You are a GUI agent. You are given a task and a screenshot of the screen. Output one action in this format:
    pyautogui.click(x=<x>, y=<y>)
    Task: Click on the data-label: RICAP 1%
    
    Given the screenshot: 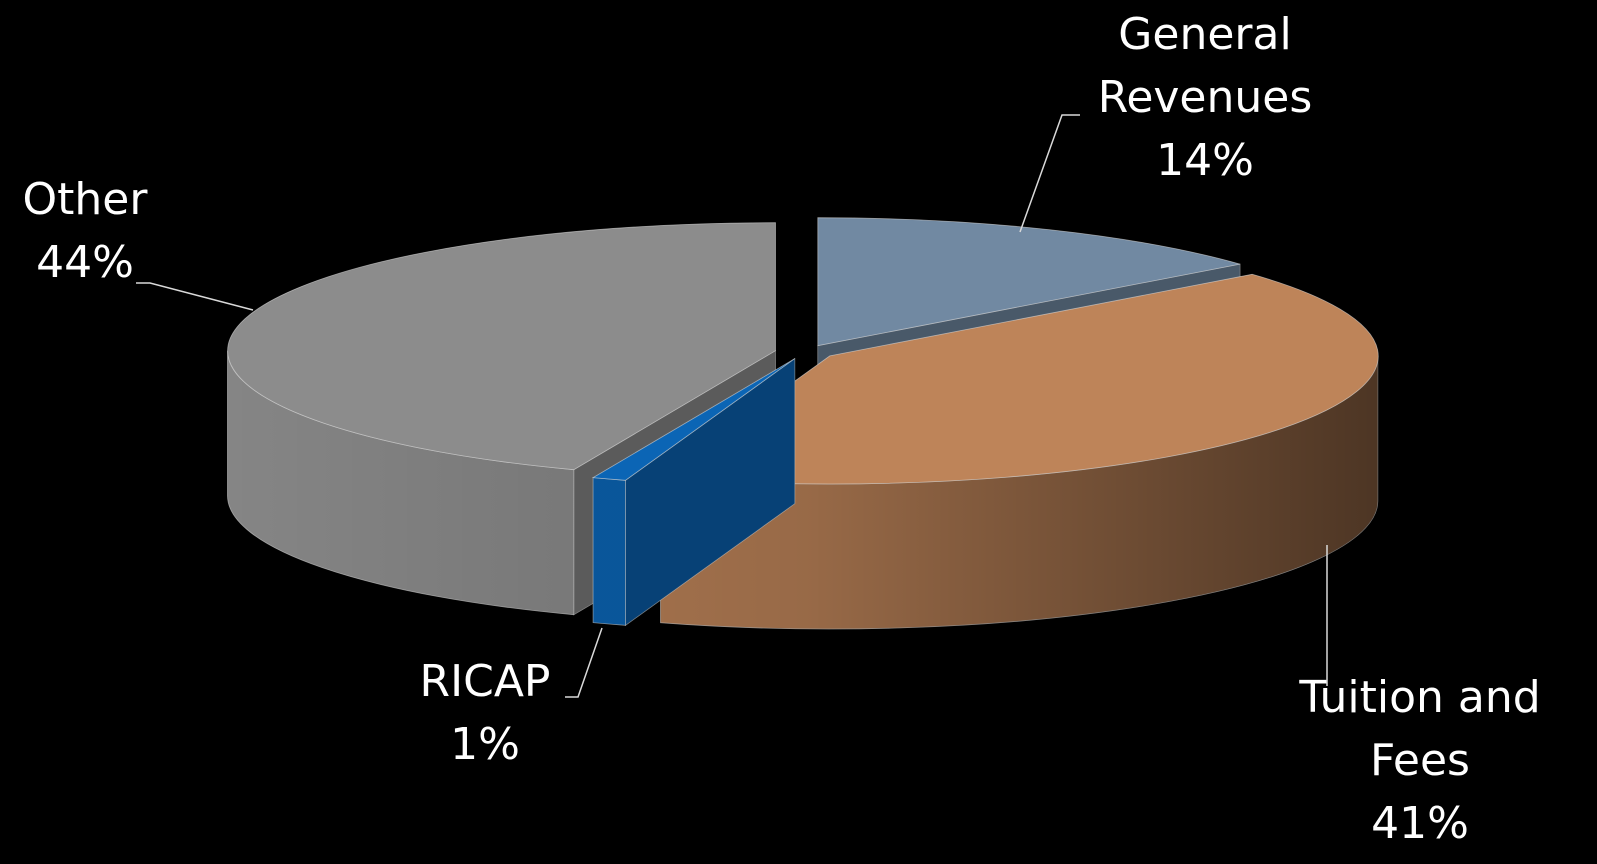 What is the action you would take?
    pyautogui.click(x=485, y=713)
    